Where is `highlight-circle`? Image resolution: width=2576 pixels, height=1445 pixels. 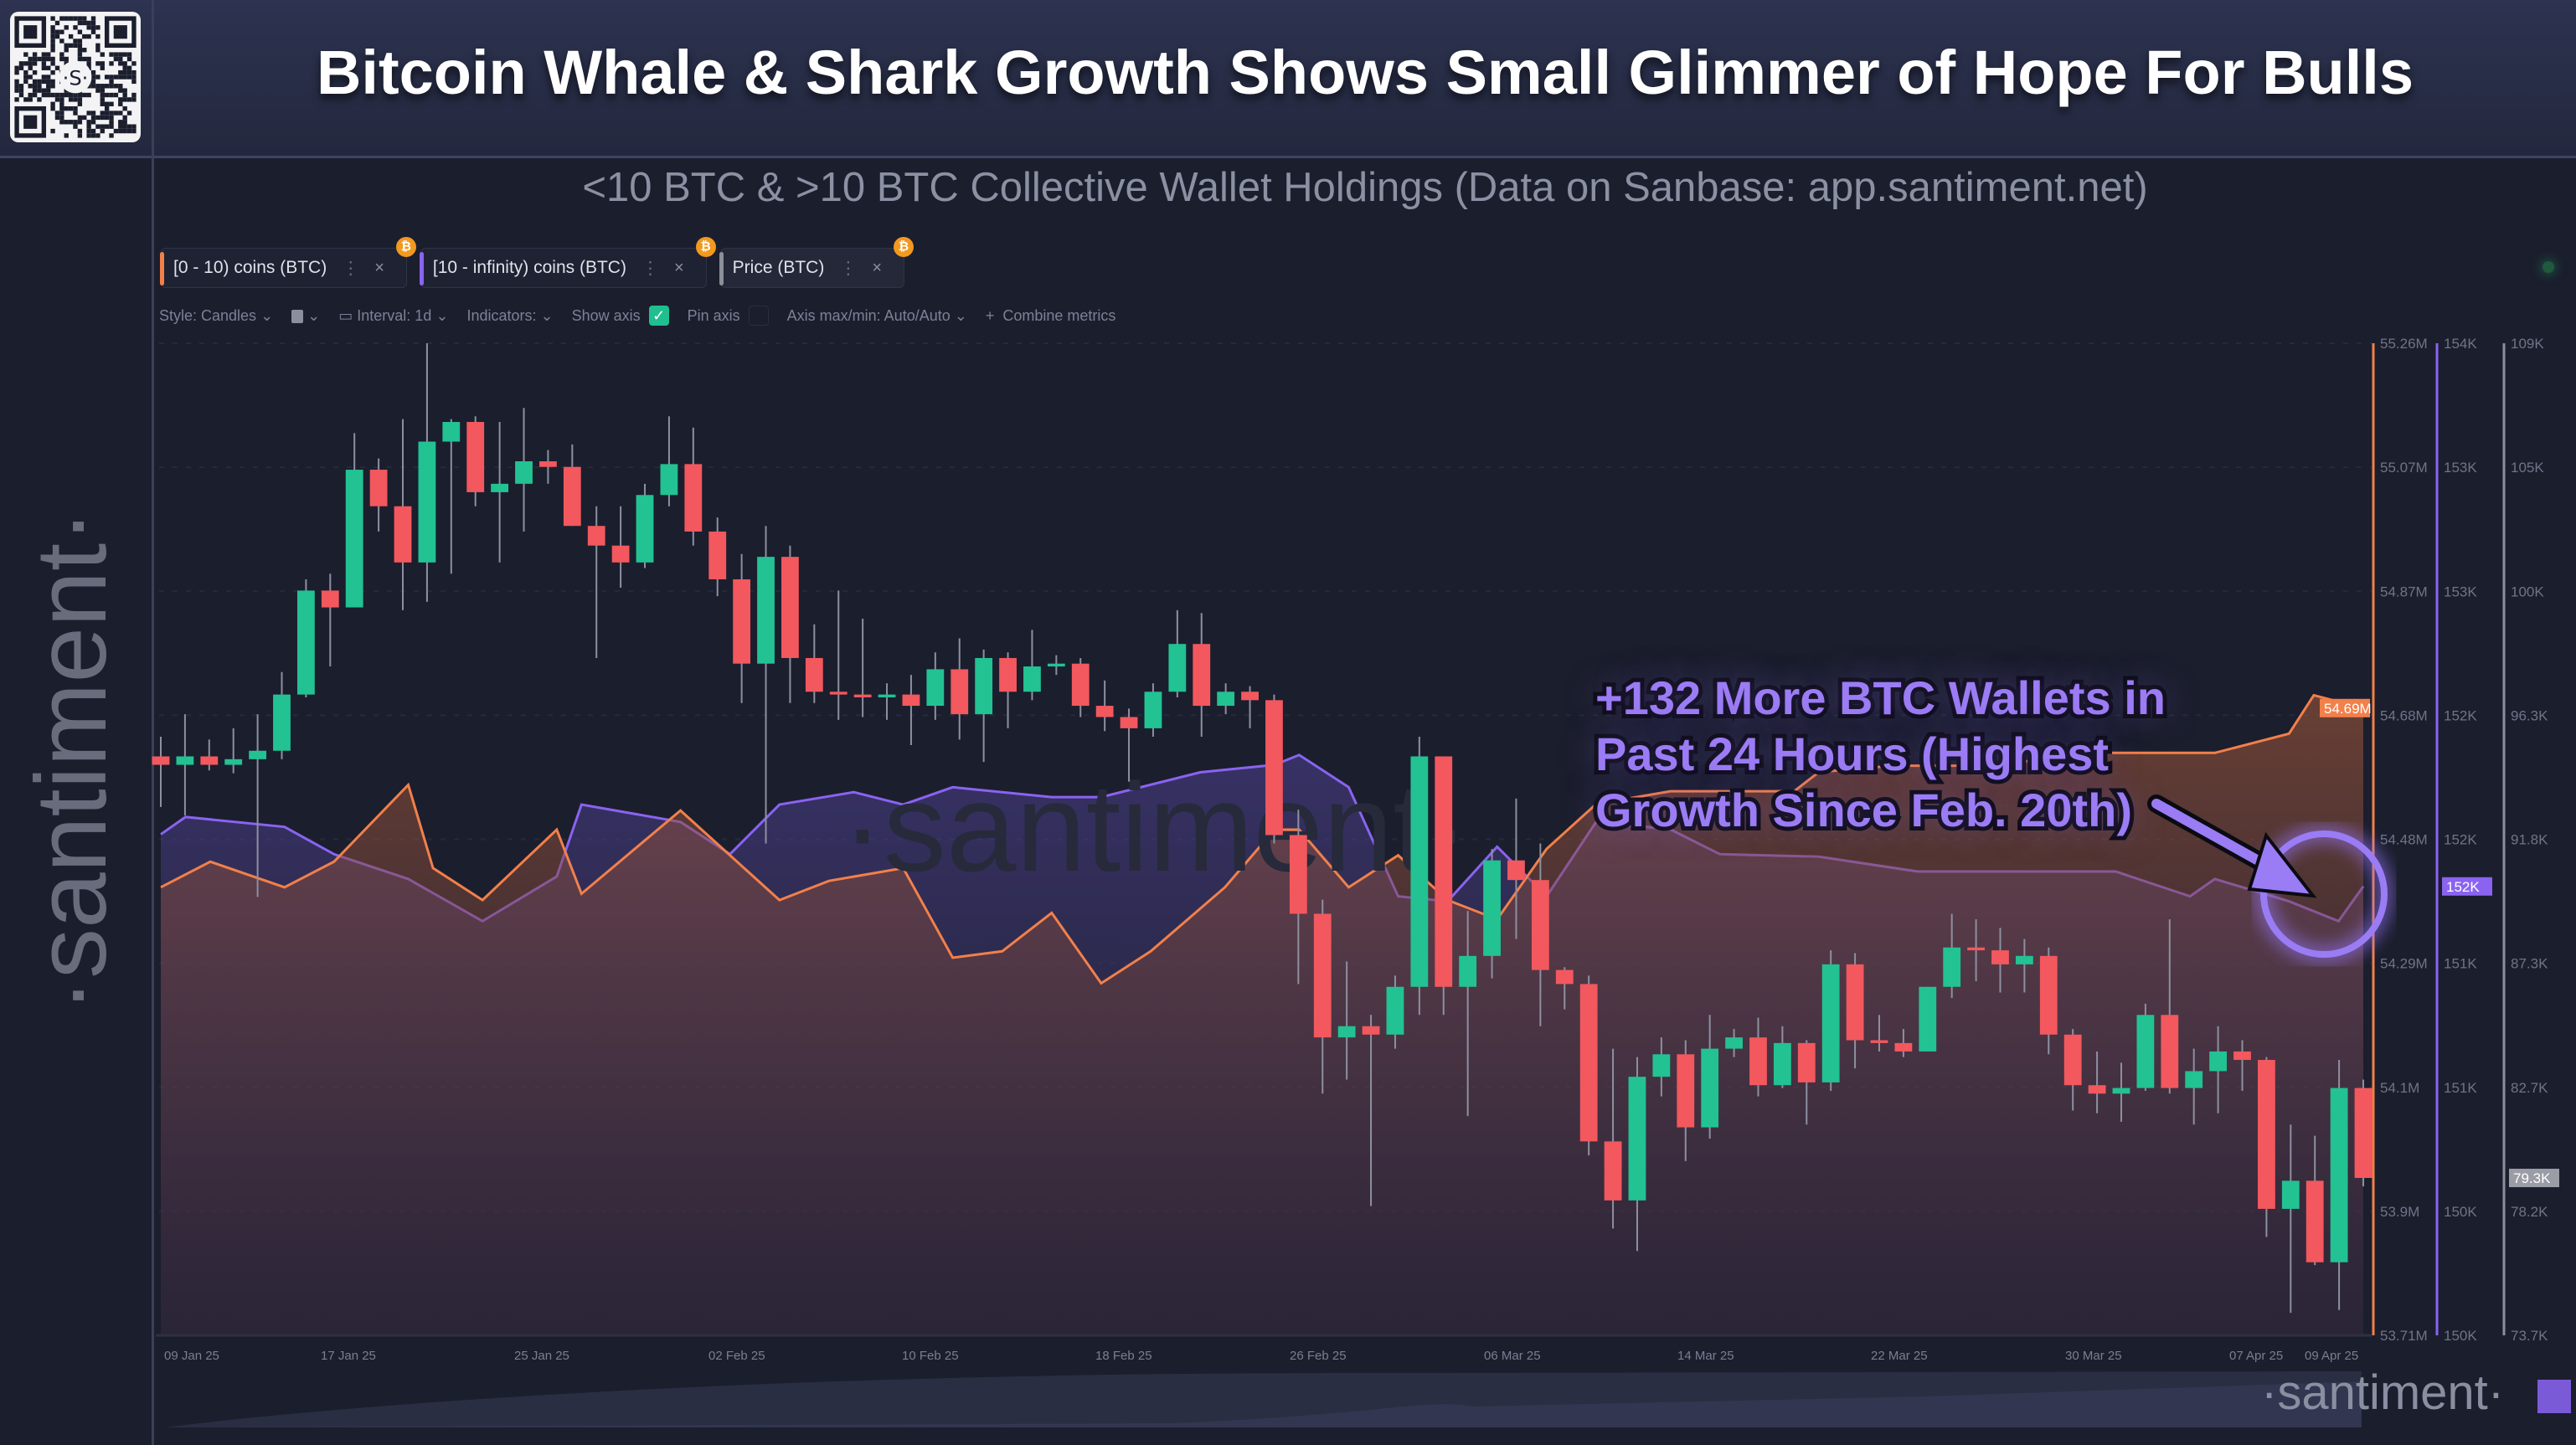 highlight-circle is located at coordinates (2324, 894).